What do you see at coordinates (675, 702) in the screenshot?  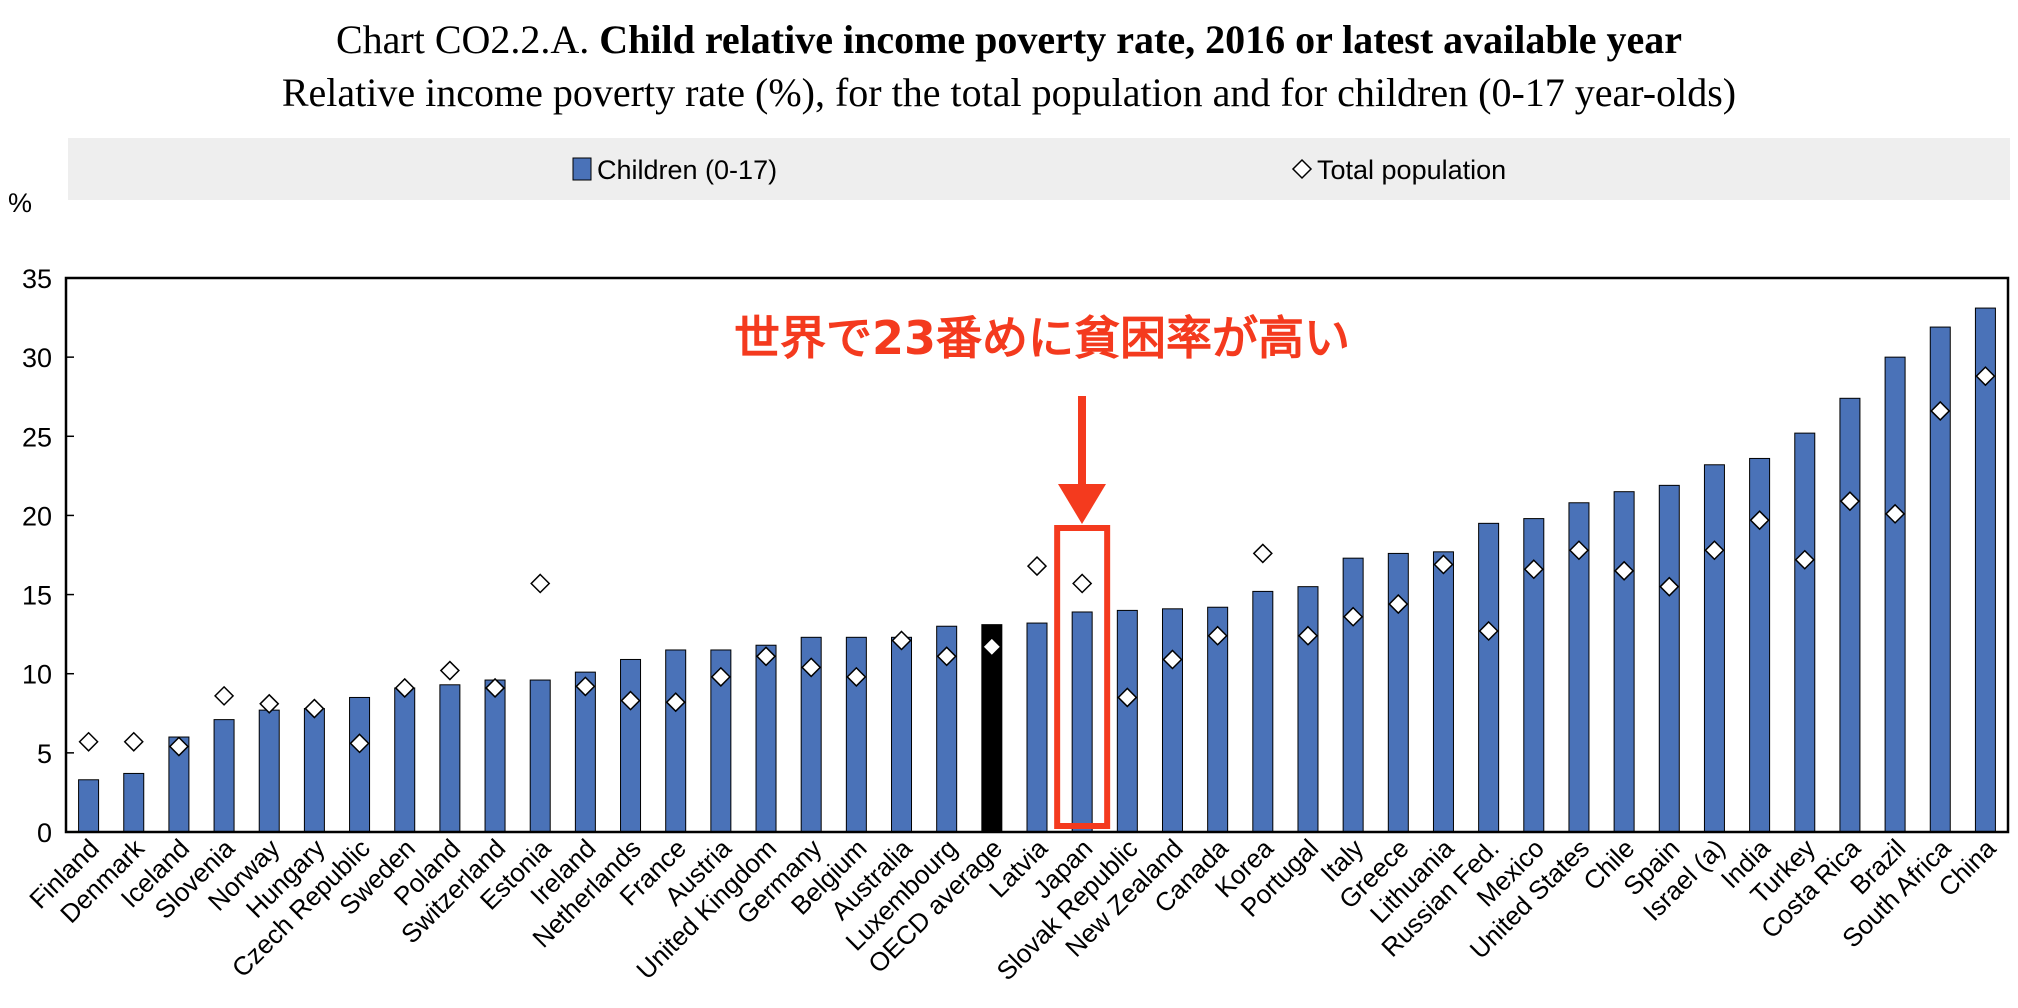 I see `marker-france` at bounding box center [675, 702].